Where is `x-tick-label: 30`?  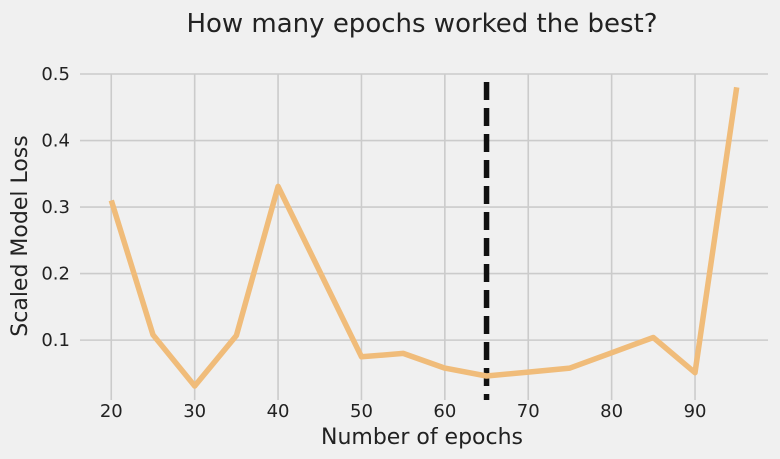 x-tick-label: 30 is located at coordinates (194, 411).